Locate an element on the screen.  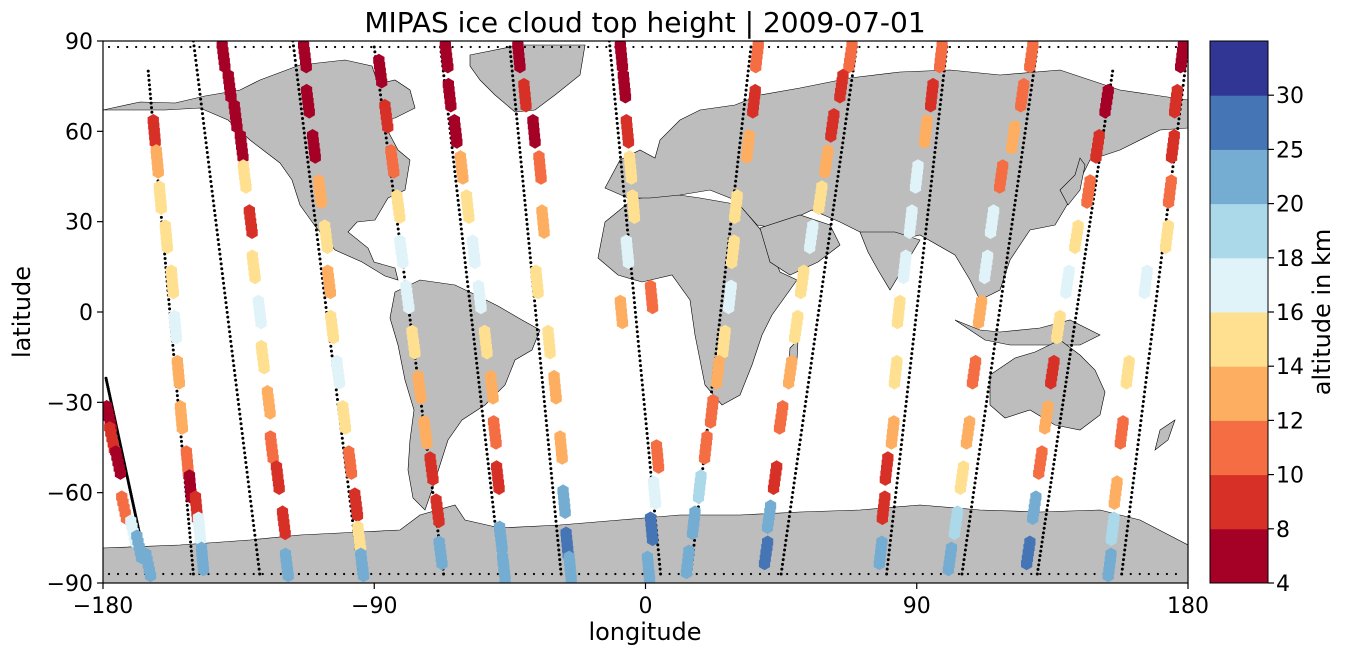
colorbar-segment is located at coordinates (1239, 285).